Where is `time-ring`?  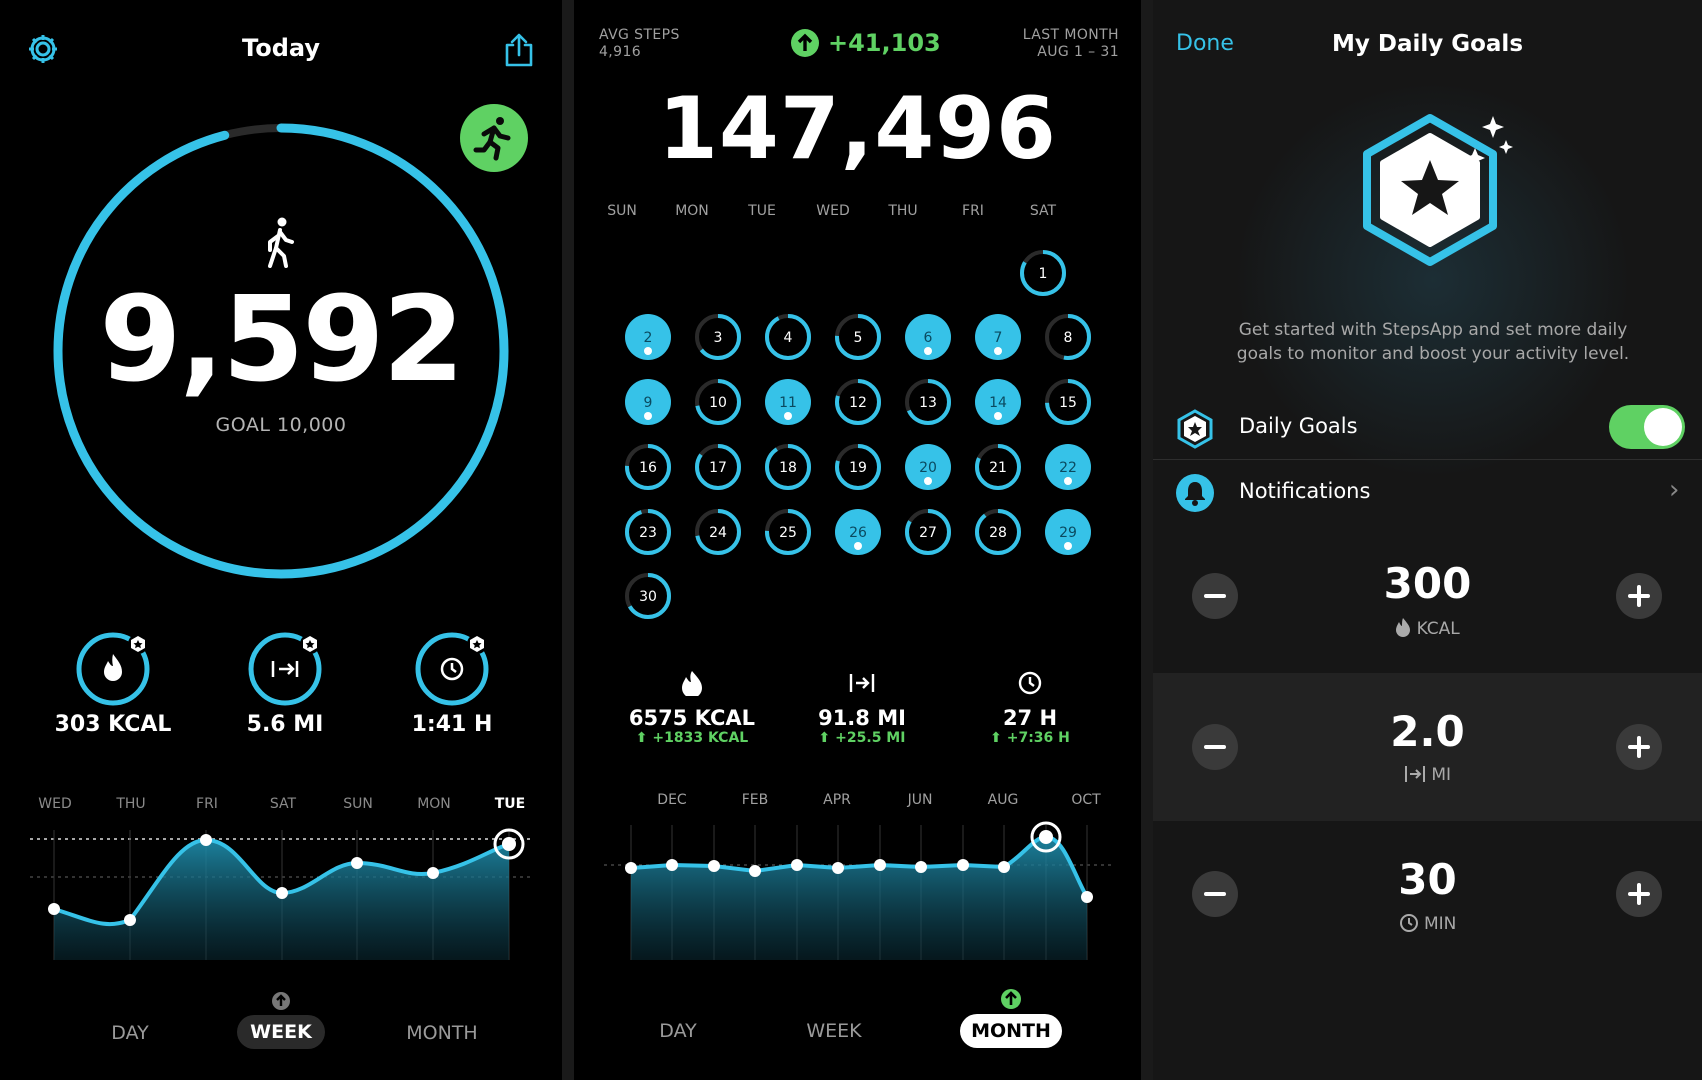 time-ring is located at coordinates (452, 669).